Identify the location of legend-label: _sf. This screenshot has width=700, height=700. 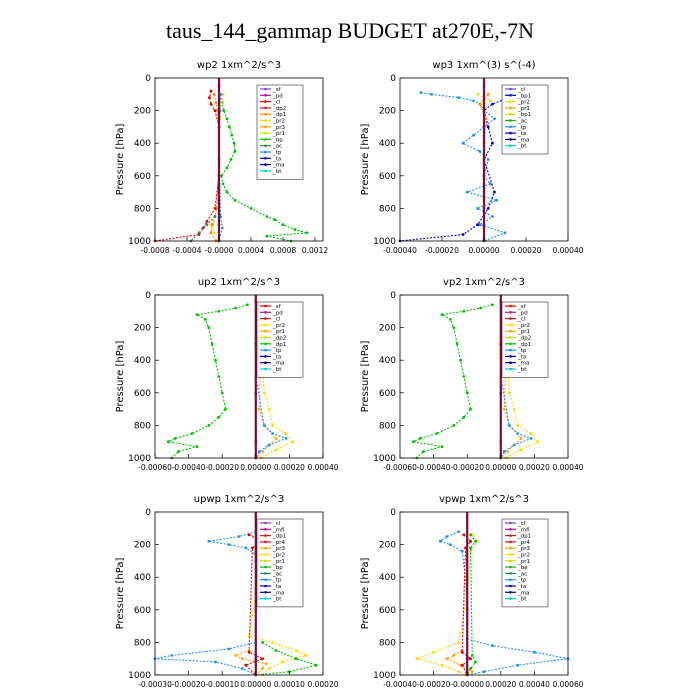
(277, 90).